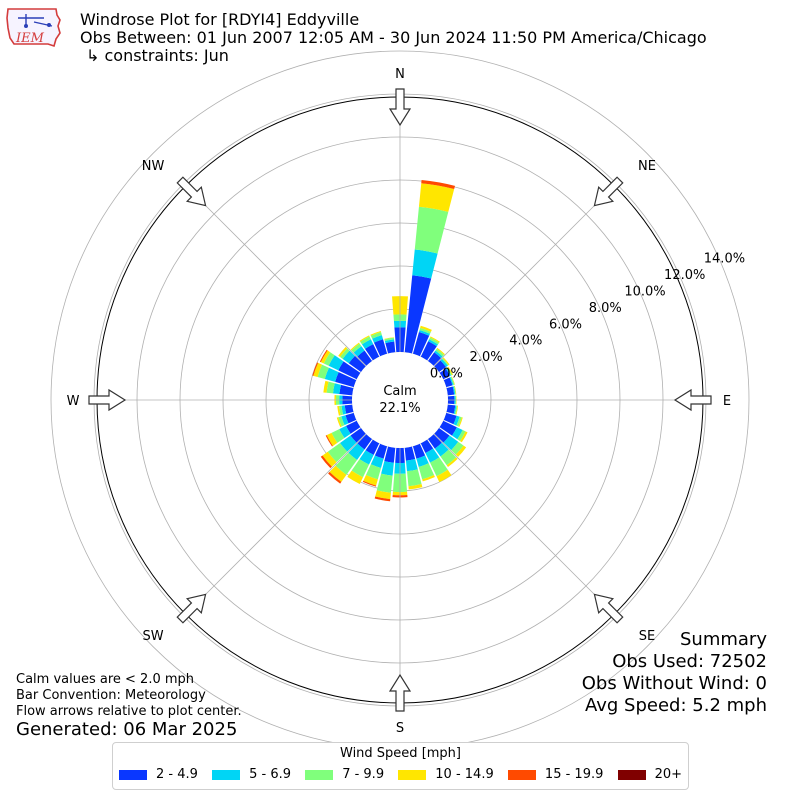 This screenshot has width=800, height=800. What do you see at coordinates (555, 774) in the screenshot?
I see `legend-item: 15 - 19.9` at bounding box center [555, 774].